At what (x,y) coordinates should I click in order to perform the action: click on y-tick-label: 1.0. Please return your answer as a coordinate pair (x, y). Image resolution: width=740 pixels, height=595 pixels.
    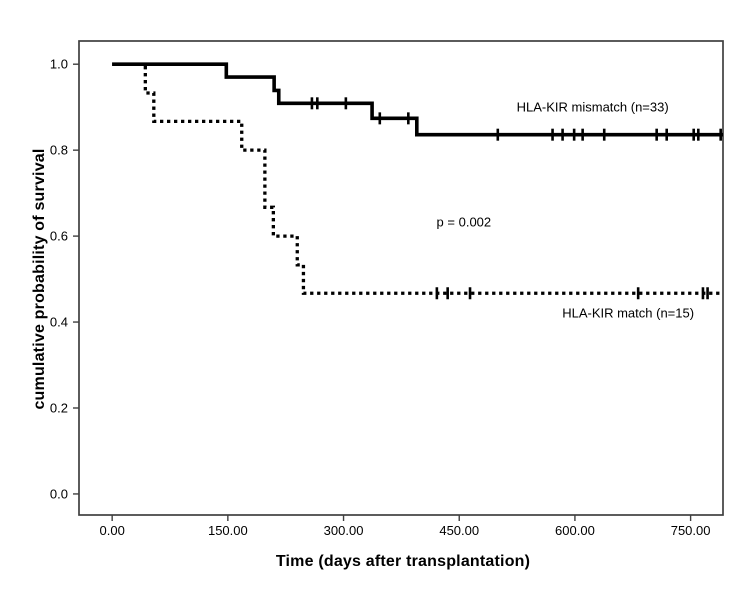
    Looking at the image, I should click on (59, 64).